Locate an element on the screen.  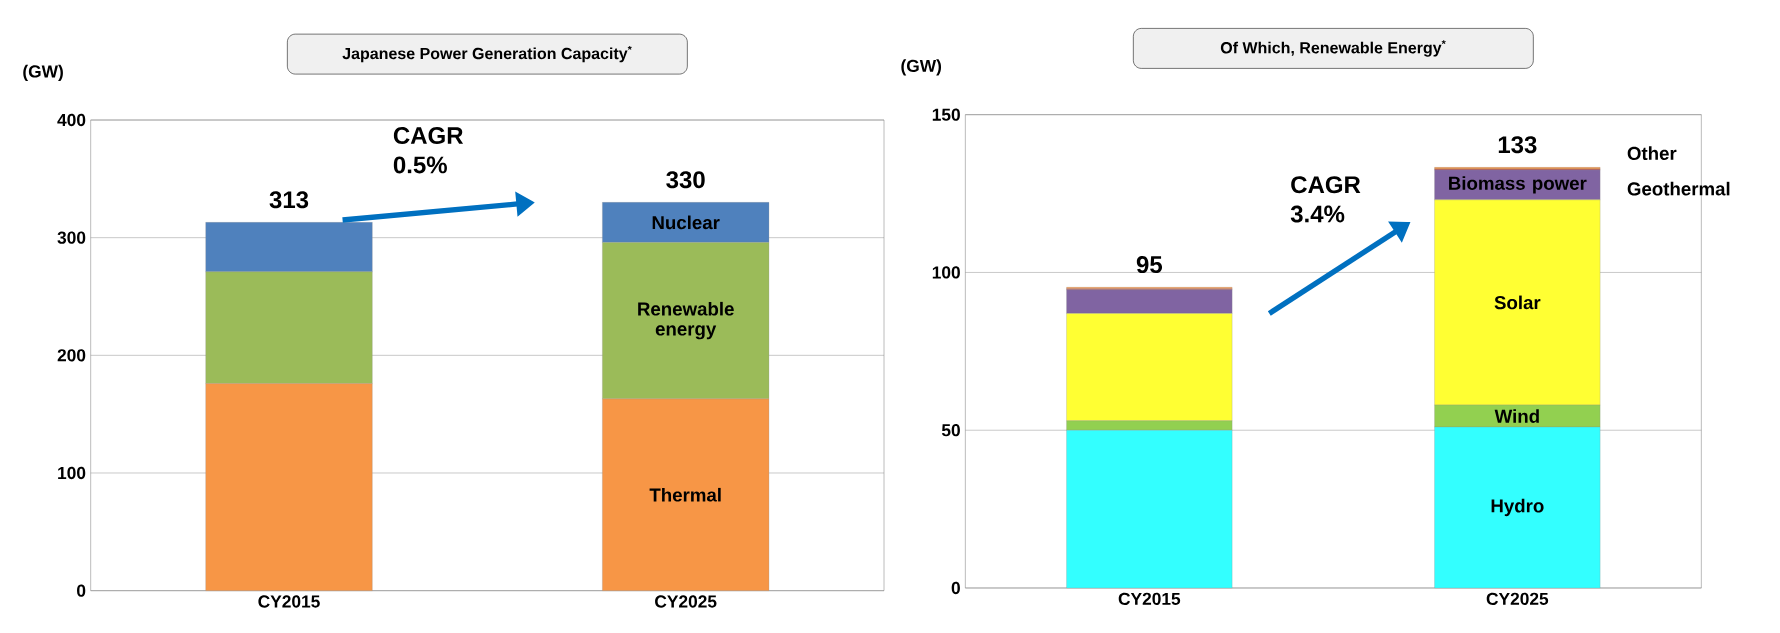
series-label: Wind is located at coordinates (1516, 416).